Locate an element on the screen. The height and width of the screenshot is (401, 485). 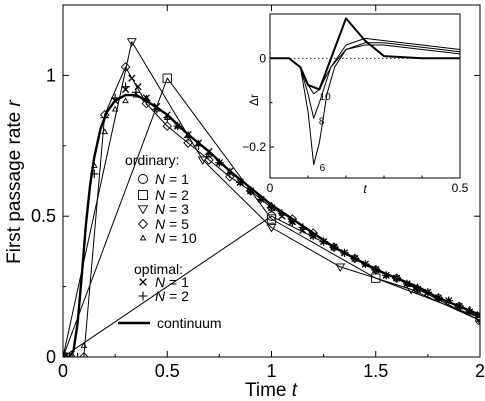
x-tick-label: 0 is located at coordinates (63, 371).